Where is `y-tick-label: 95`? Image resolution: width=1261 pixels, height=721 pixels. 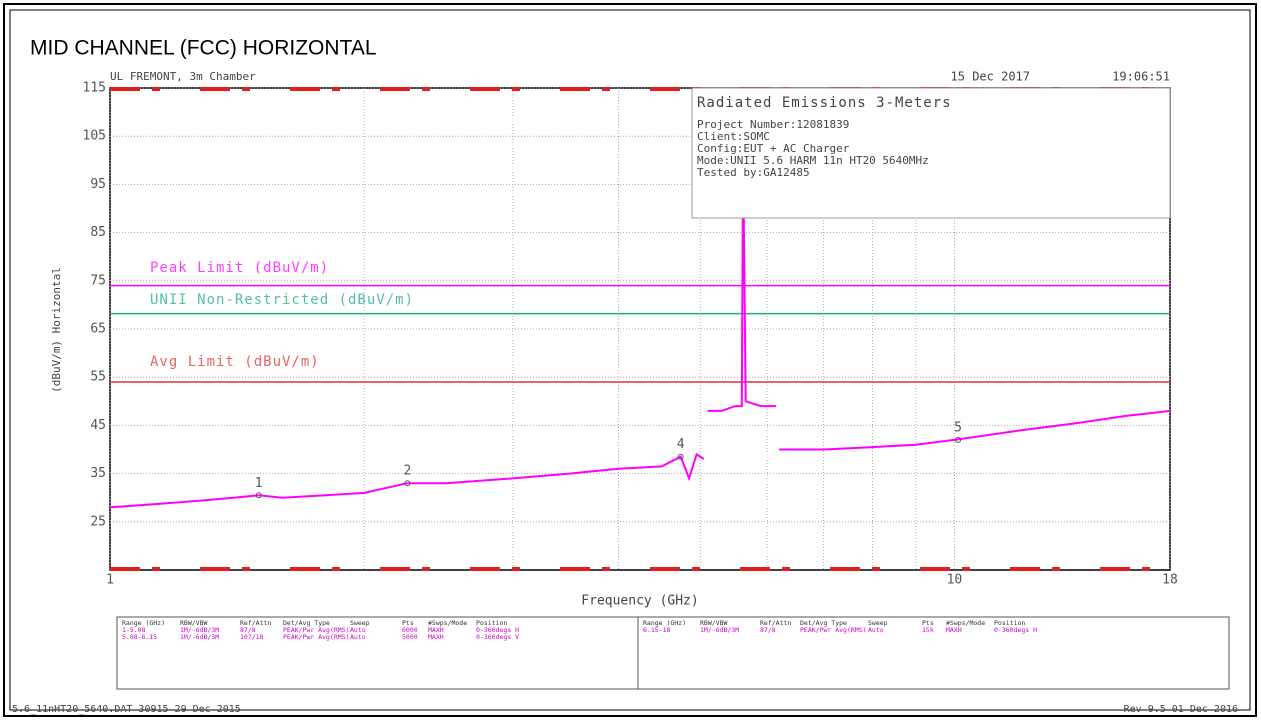
y-tick-label: 95 is located at coordinates (98, 184).